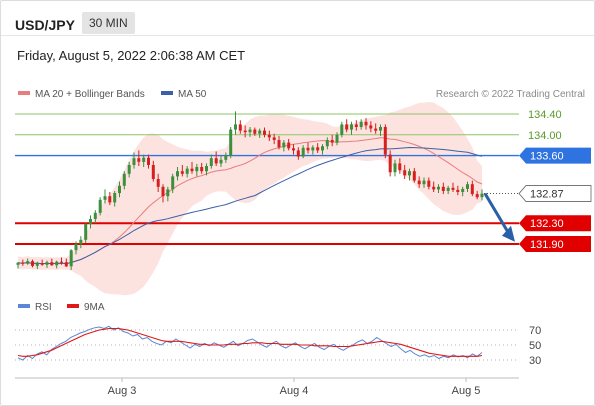 This screenshot has width=595, height=406. What do you see at coordinates (192, 94) in the screenshot?
I see `ma50-legend-label: MA 50` at bounding box center [192, 94].